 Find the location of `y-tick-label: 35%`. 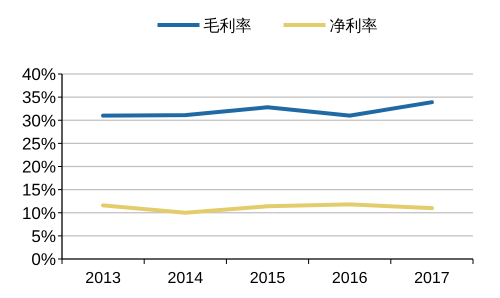

y-tick-label: 35% is located at coordinates (39, 98).